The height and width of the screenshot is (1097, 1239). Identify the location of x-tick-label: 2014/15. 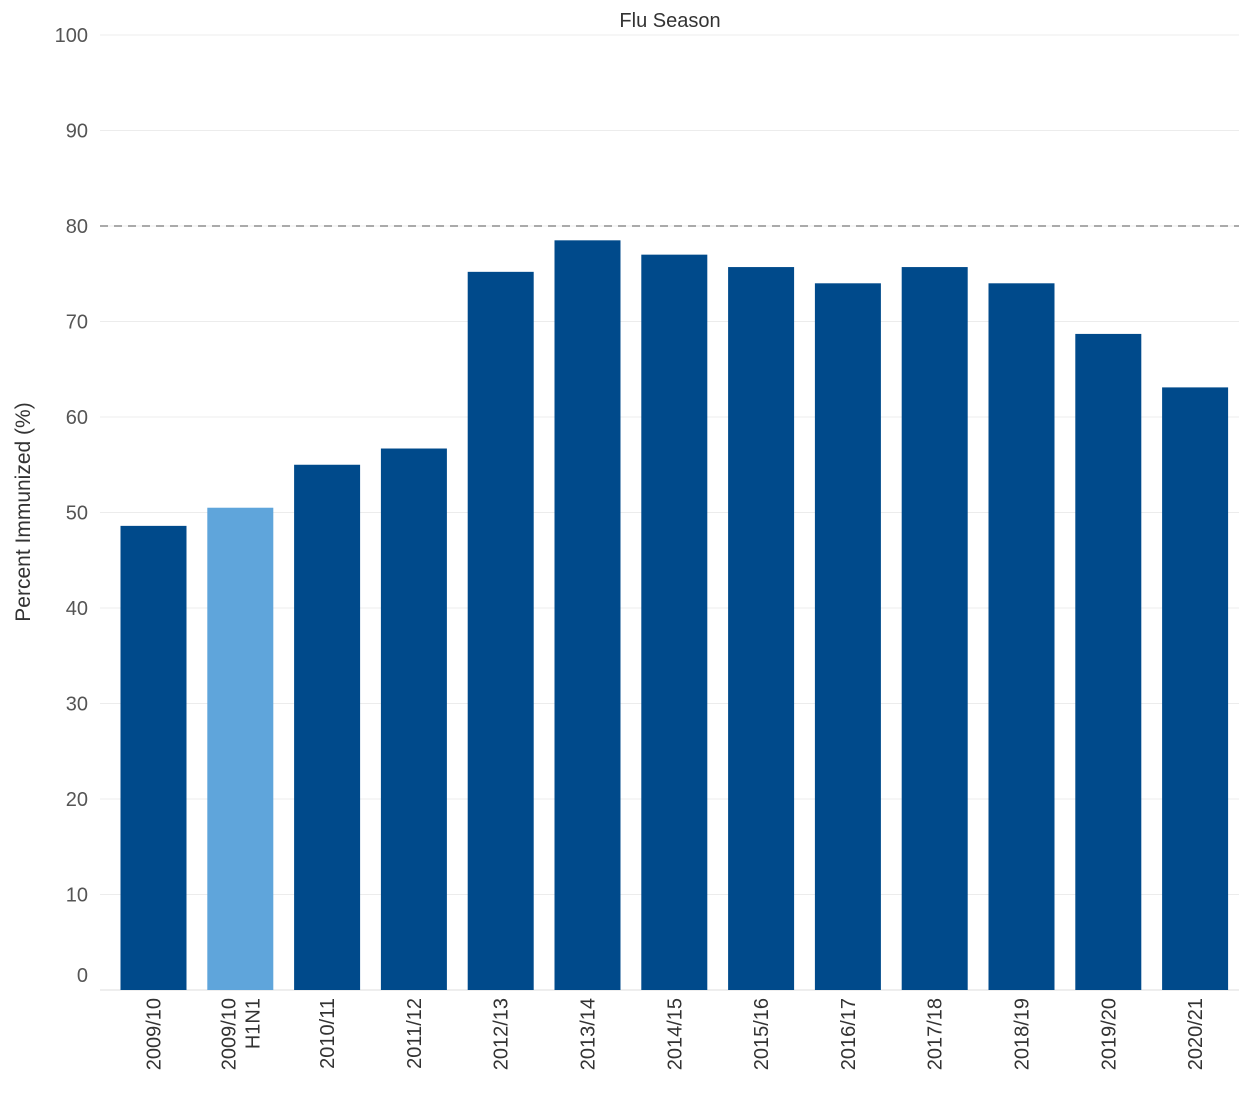
(675, 1034).